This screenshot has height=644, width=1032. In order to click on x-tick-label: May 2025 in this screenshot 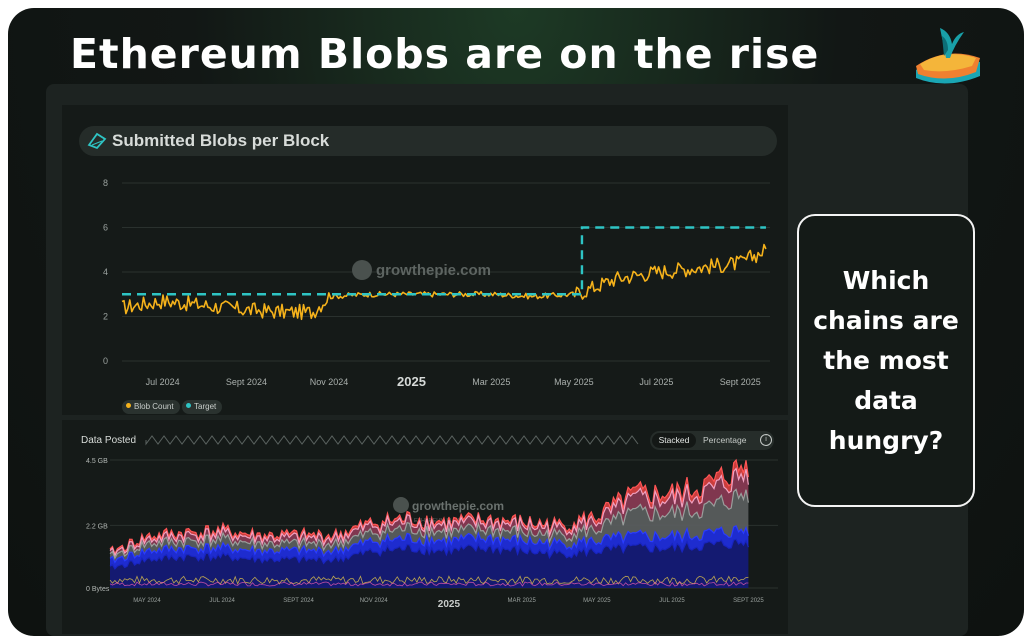, I will do `click(574, 382)`.